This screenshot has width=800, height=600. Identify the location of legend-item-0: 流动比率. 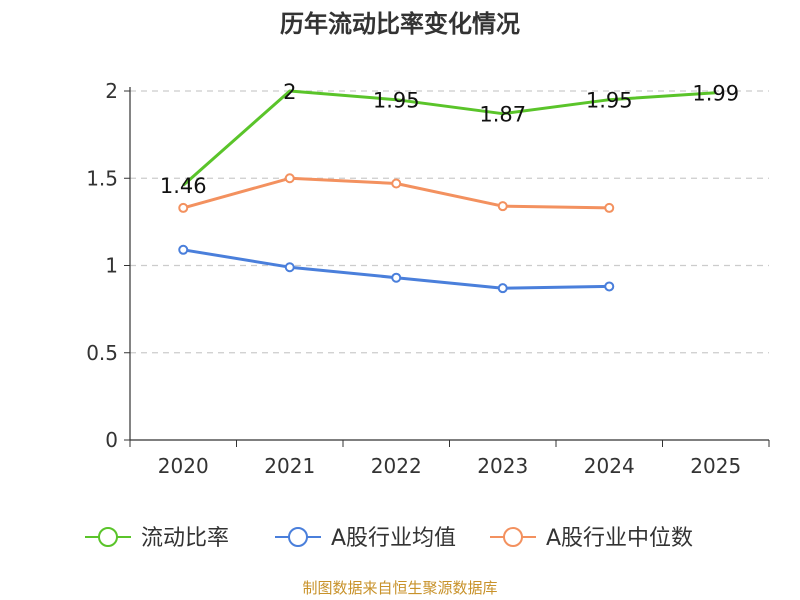
(157, 538).